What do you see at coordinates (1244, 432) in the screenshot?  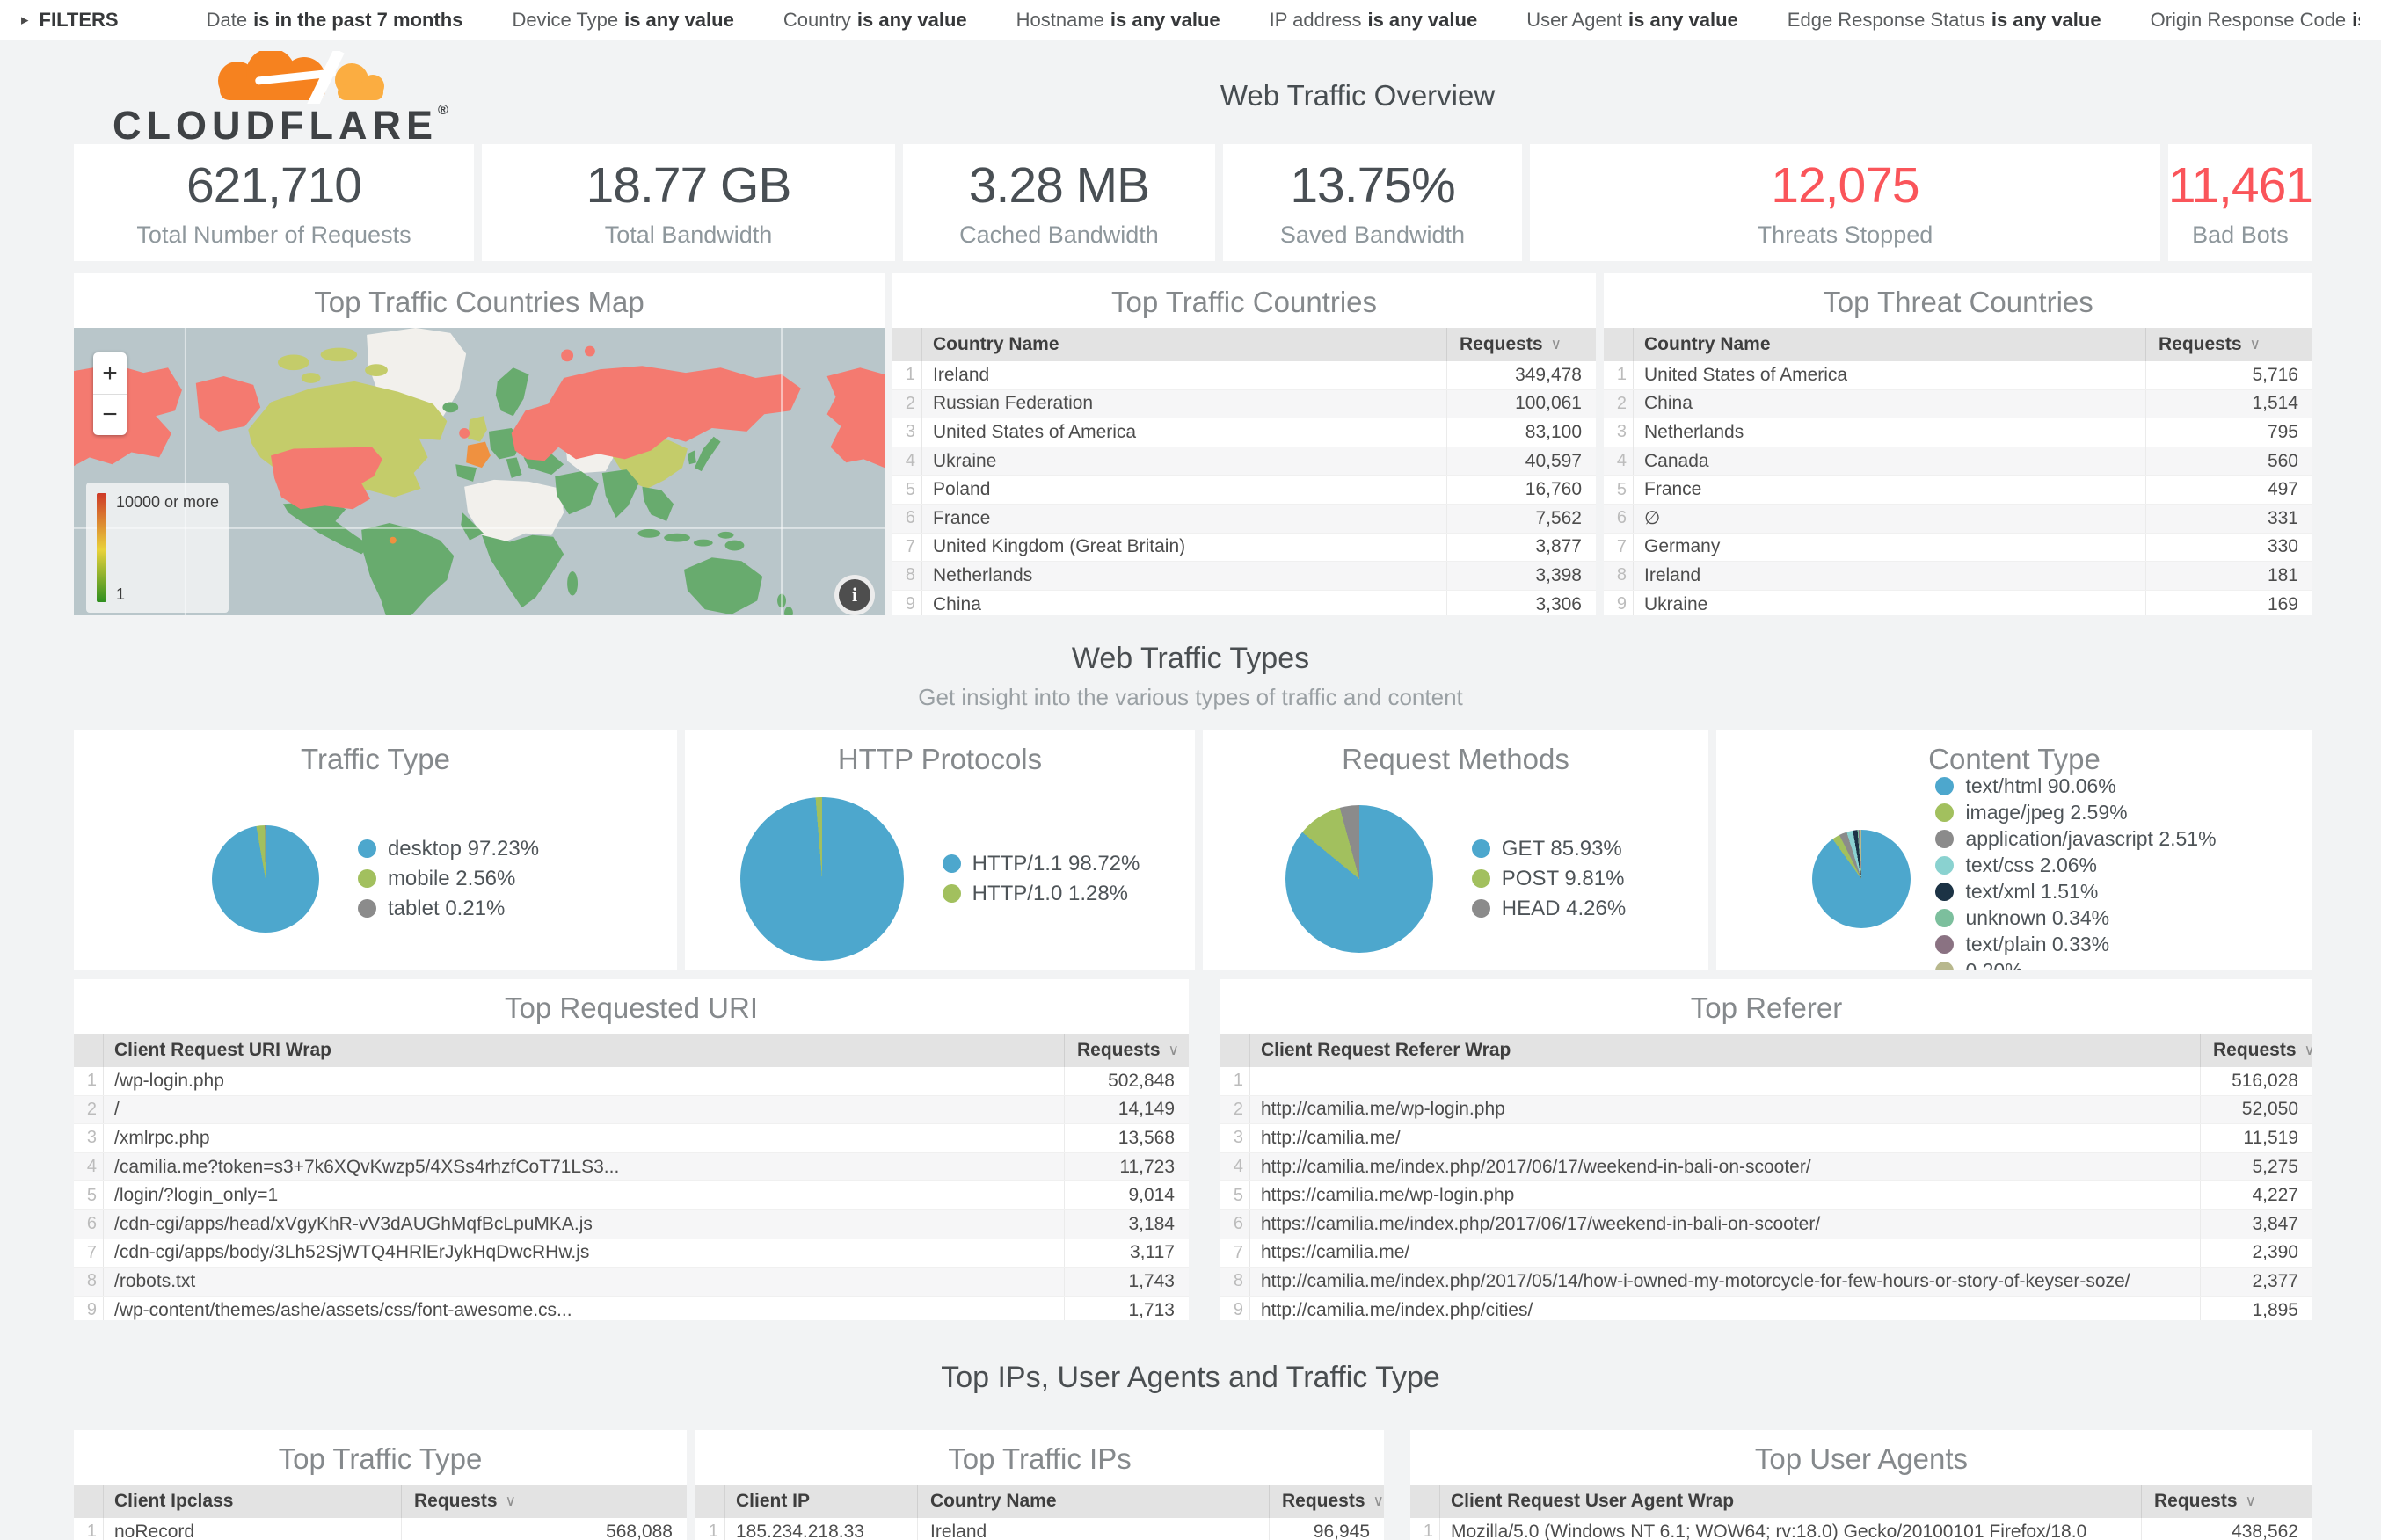 I see `table-row: 3 United States of America 83,100` at bounding box center [1244, 432].